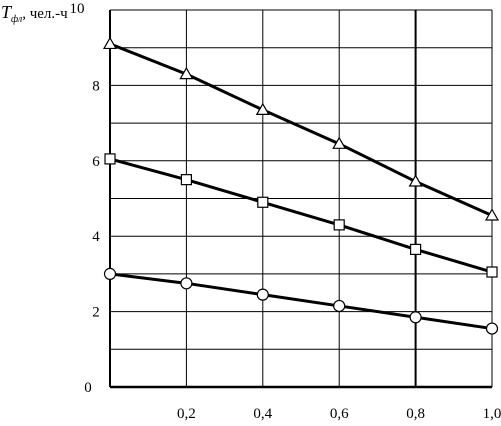 The image size is (501, 426). What do you see at coordinates (339, 414) in the screenshot?
I see `x-tick-label: 0,6` at bounding box center [339, 414].